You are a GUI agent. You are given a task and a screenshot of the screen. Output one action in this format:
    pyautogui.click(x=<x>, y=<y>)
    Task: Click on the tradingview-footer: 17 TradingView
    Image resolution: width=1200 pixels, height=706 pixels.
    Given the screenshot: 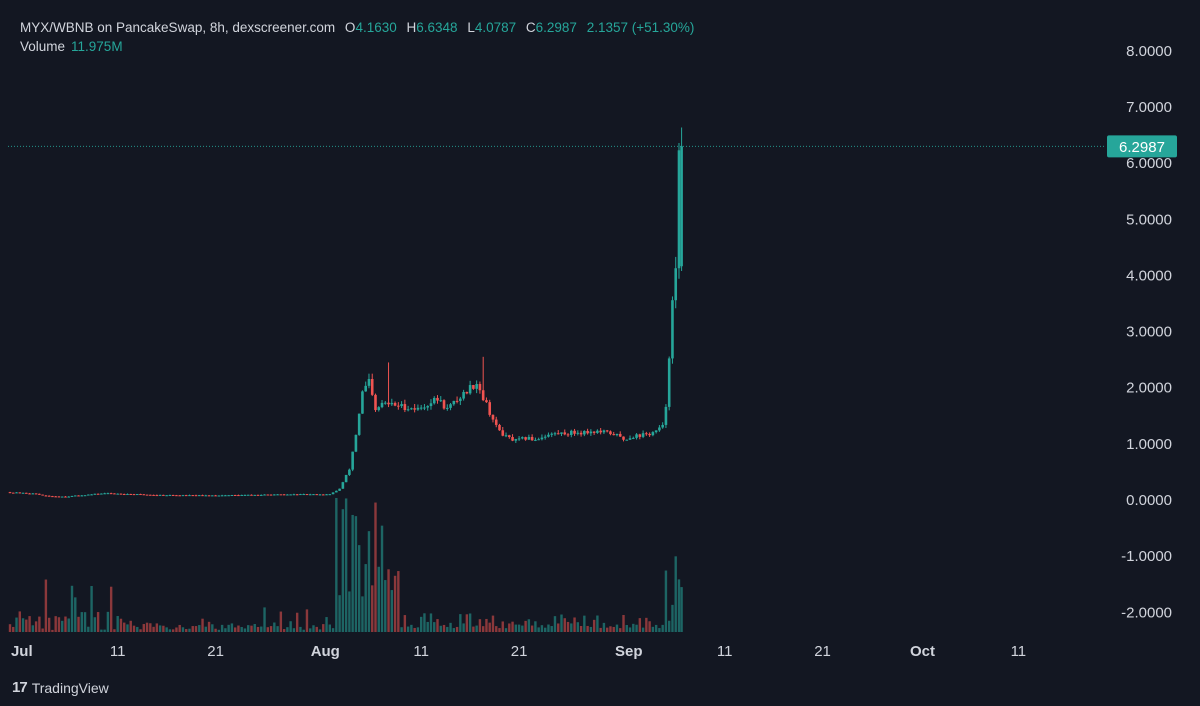 What is the action you would take?
    pyautogui.click(x=60, y=687)
    